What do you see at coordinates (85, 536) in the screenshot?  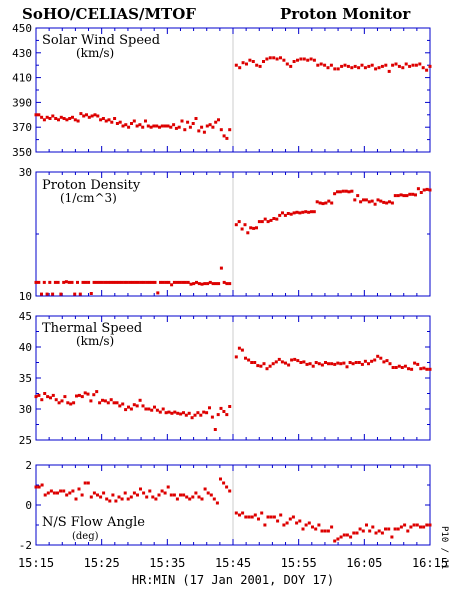 I see `panel-unit: (deg)` at bounding box center [85, 536].